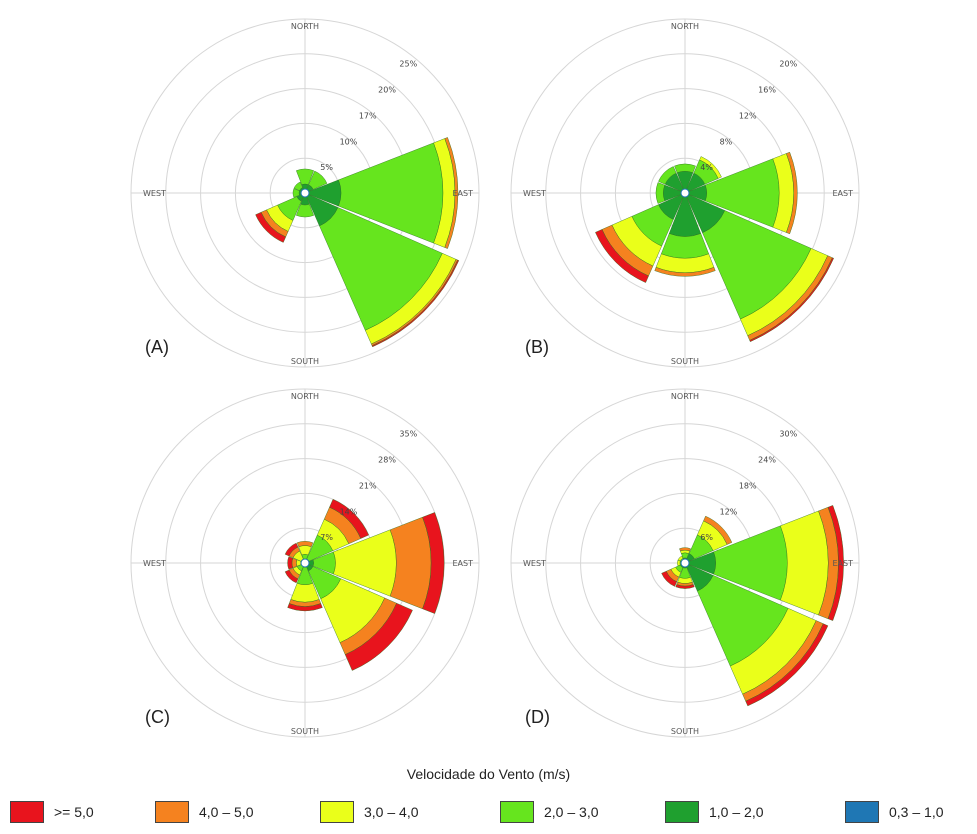  What do you see at coordinates (52, 812) in the screenshot?
I see `legend-item: >= 5,0` at bounding box center [52, 812].